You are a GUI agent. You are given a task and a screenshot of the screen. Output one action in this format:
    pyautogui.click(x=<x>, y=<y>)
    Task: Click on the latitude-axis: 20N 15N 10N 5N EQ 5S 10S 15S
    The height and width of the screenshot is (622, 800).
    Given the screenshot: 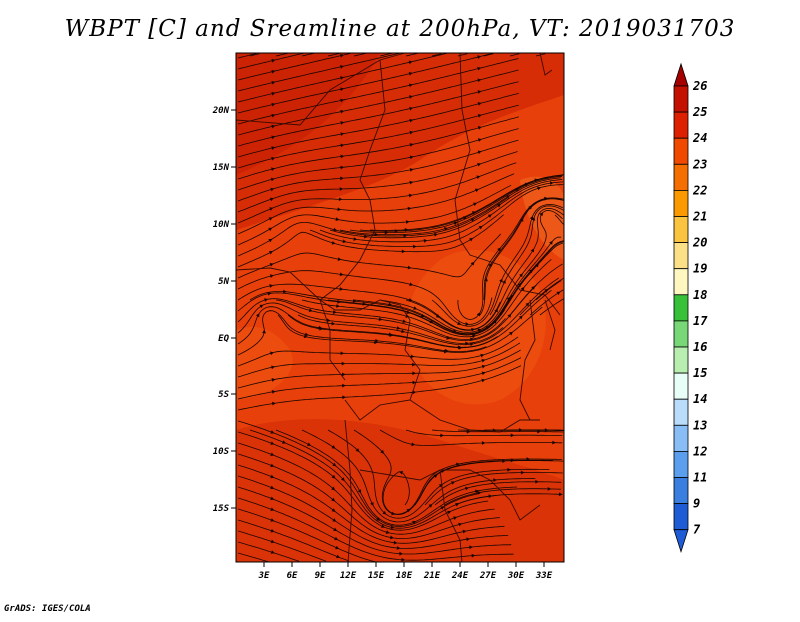 What is the action you would take?
    pyautogui.click(x=224, y=310)
    